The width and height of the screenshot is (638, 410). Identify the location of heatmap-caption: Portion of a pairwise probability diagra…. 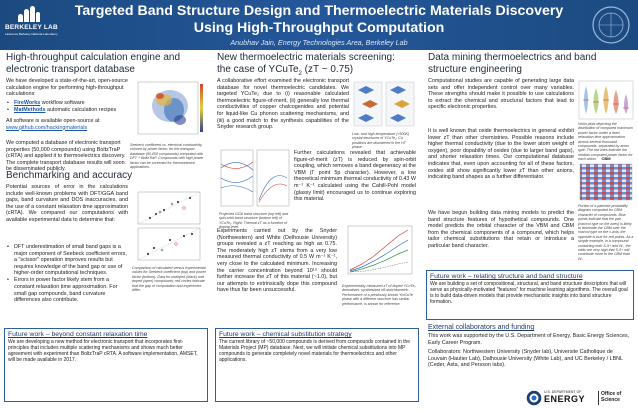
(606, 232).